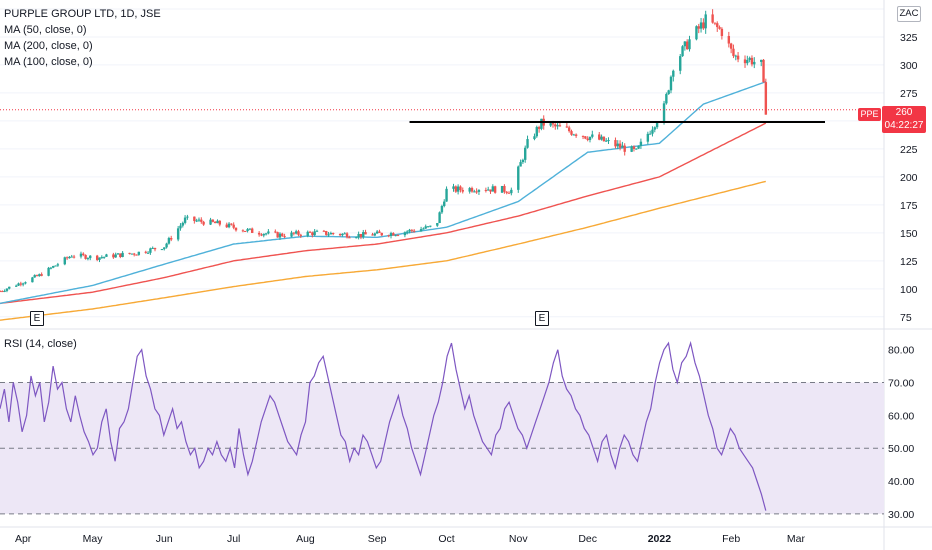  What do you see at coordinates (45, 30) in the screenshot?
I see `legend-ma50: MA (50, close, 0)` at bounding box center [45, 30].